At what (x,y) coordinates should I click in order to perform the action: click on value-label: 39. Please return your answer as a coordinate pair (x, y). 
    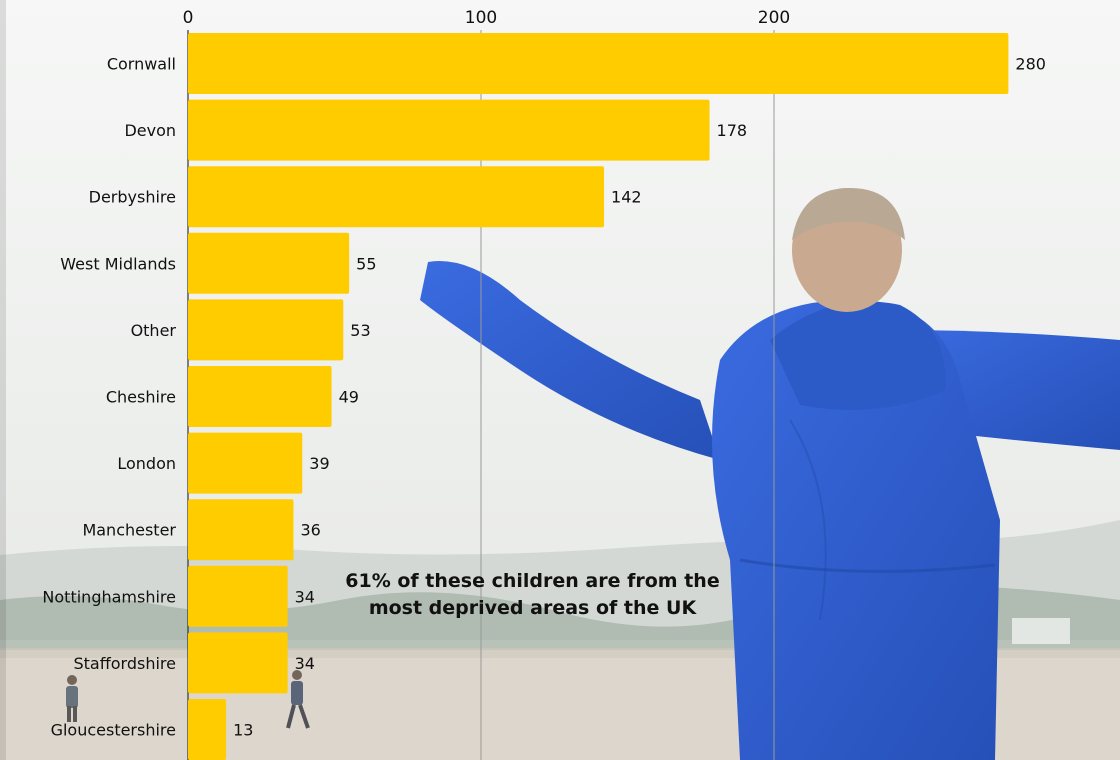
    Looking at the image, I should click on (319, 463).